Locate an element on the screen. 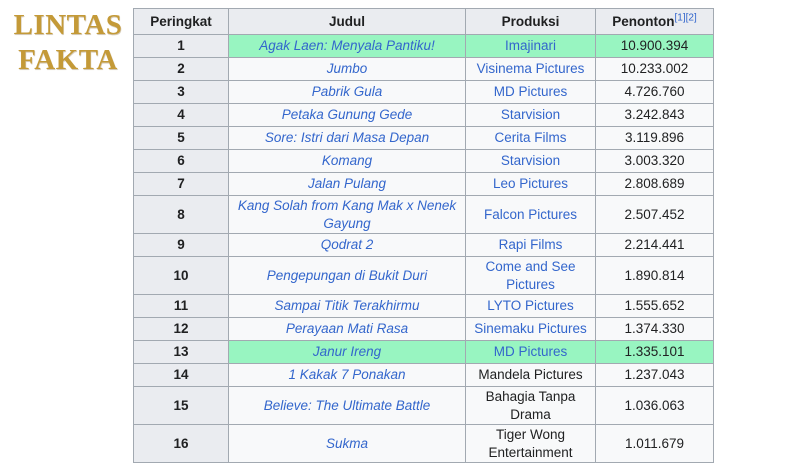 The image size is (800, 463). production-label: Tiger Wong Entertainment is located at coordinates (530, 443).